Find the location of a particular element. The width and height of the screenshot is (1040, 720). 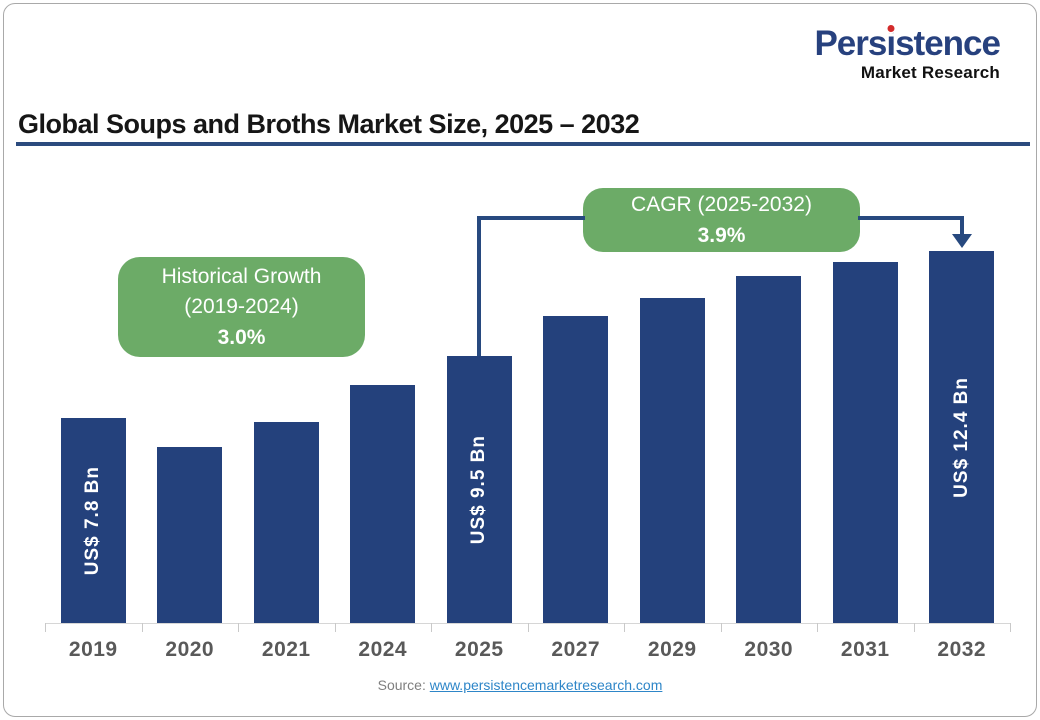

cagr-label: CAGR (2025-2032) is located at coordinates (721, 205).